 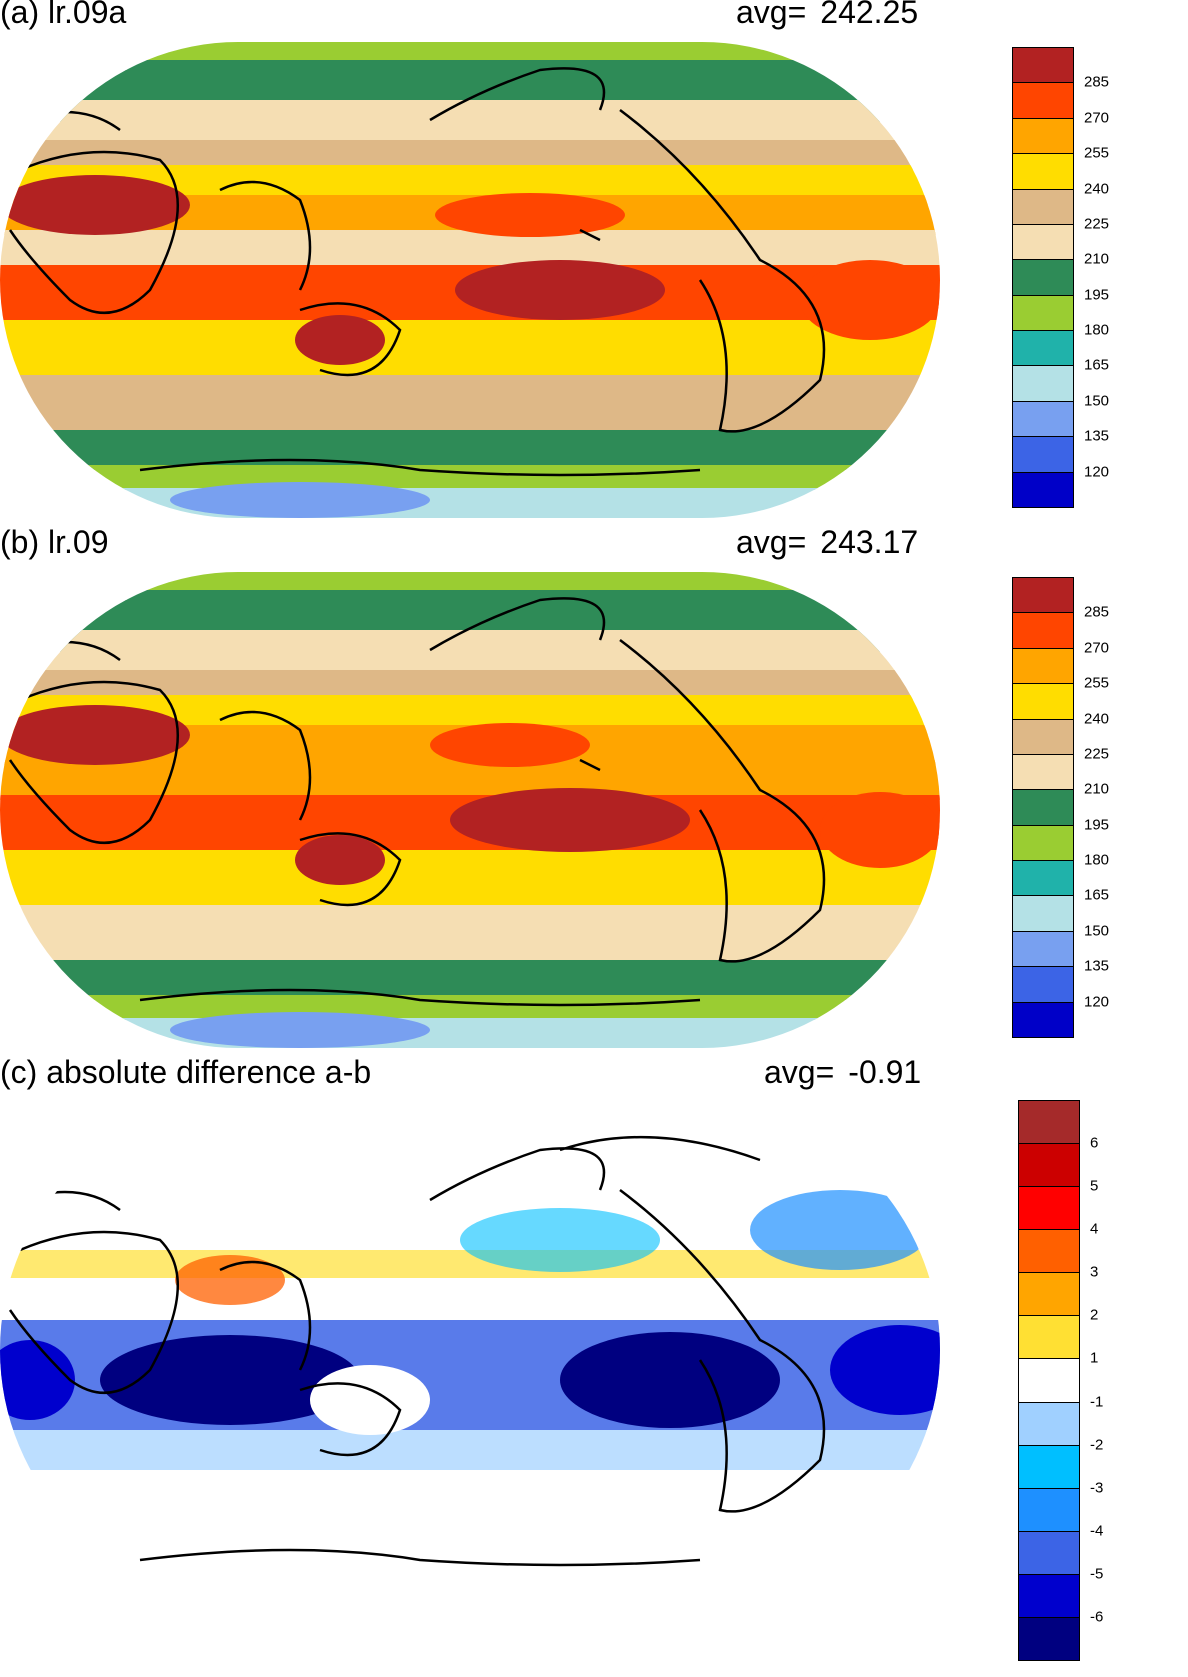 I want to click on avg-value: -0.91, so click(x=885, y=1072).